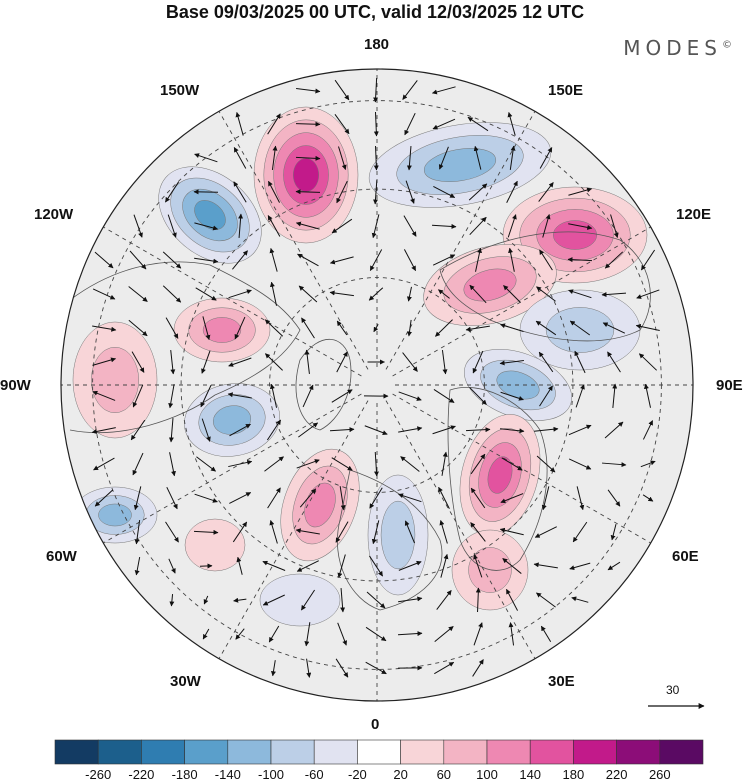  What do you see at coordinates (487, 774) in the screenshot?
I see `colorbar-tick-label: 100` at bounding box center [487, 774].